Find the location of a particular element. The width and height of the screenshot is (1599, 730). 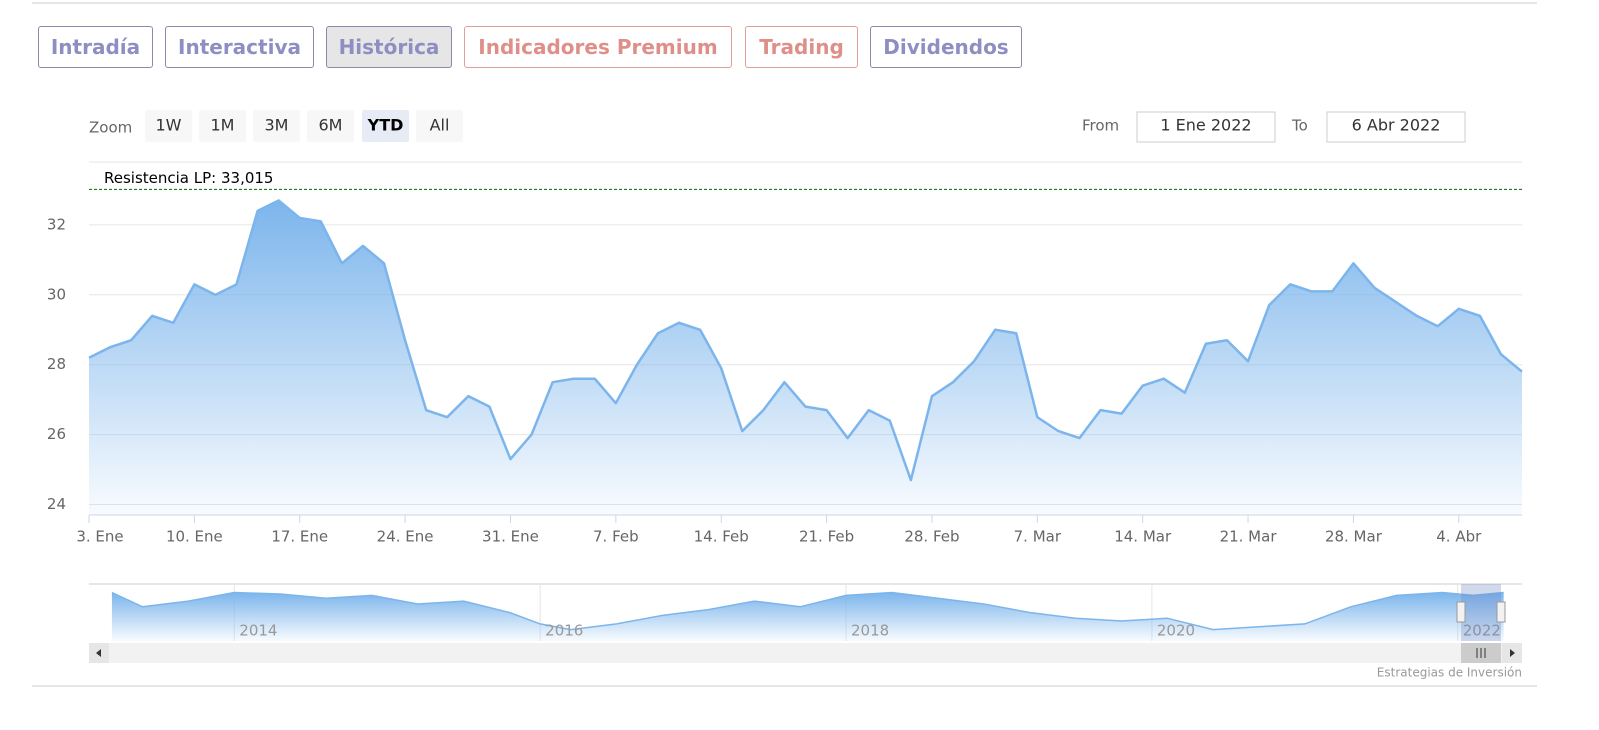

zoom-button-label: YTD is located at coordinates (385, 125).